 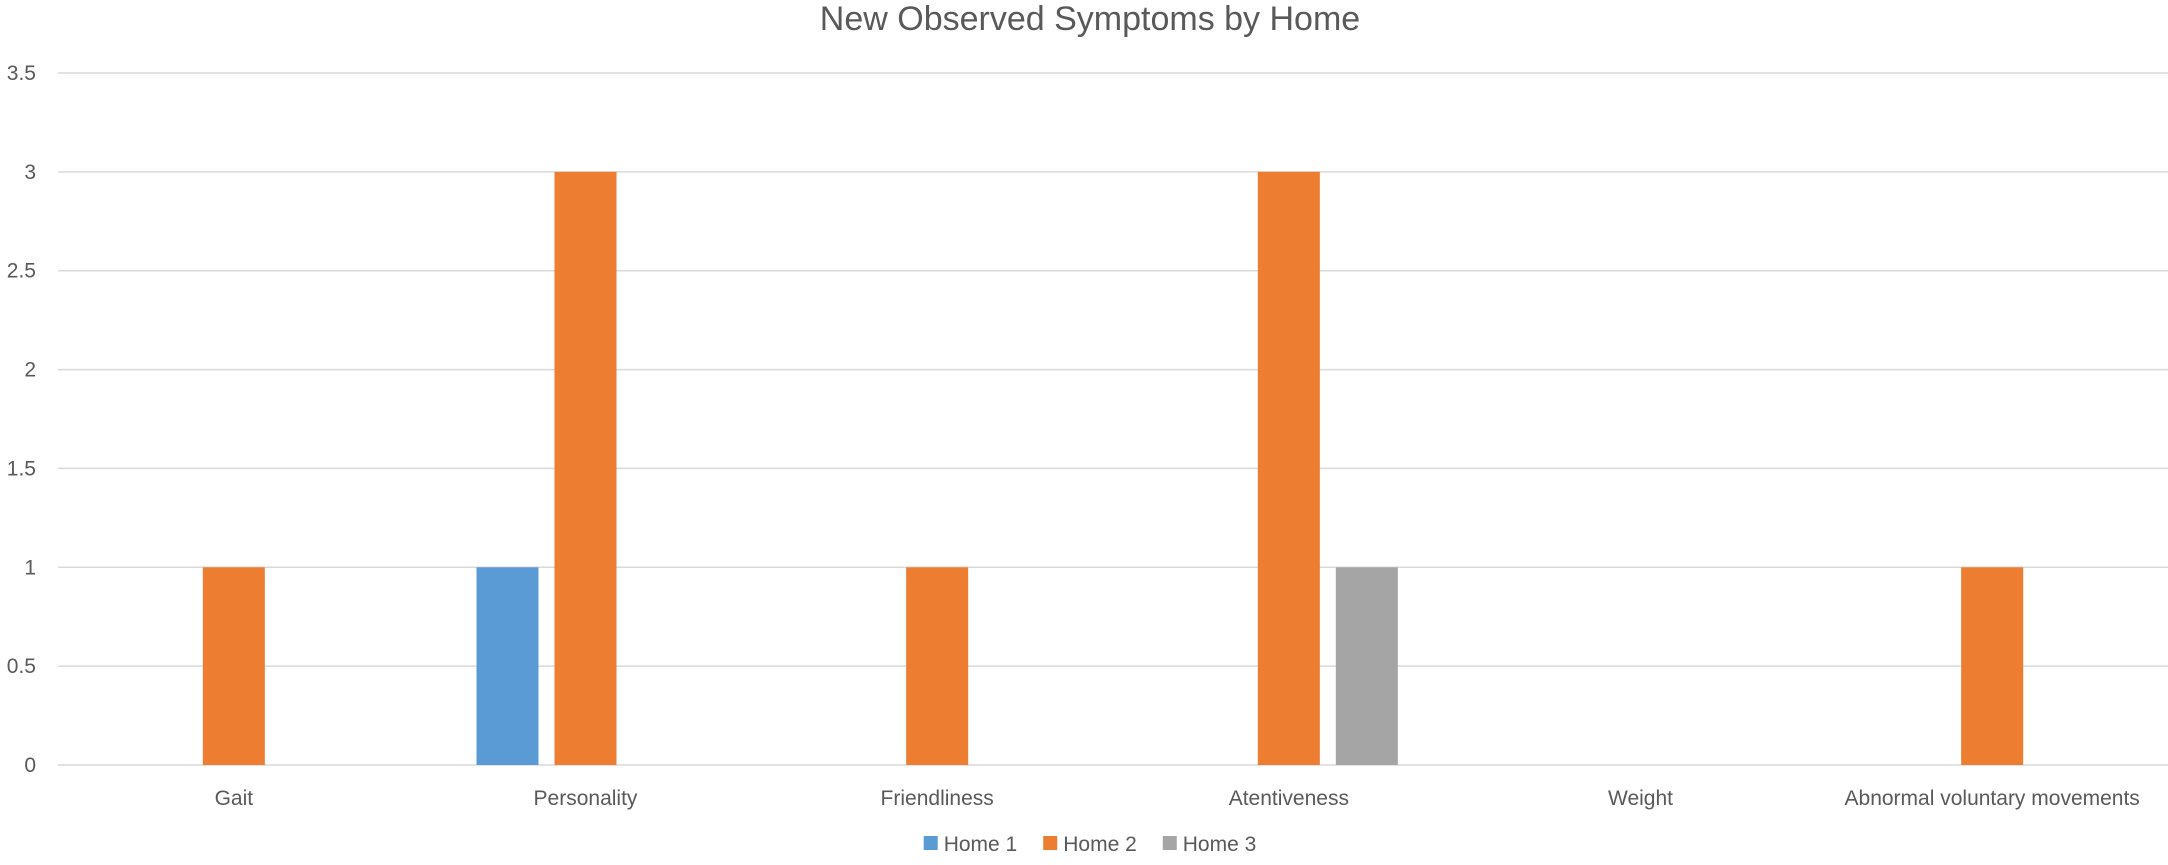 What do you see at coordinates (30, 765) in the screenshot?
I see `y-tick-label: 0` at bounding box center [30, 765].